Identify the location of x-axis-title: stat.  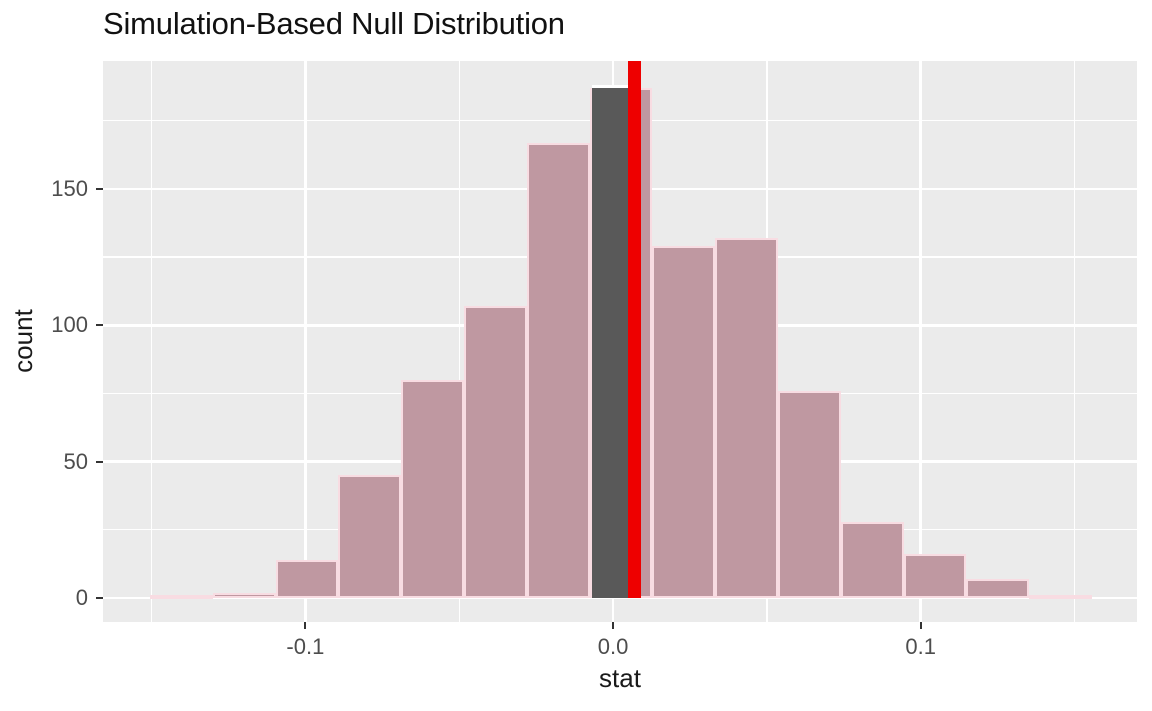
(620, 678).